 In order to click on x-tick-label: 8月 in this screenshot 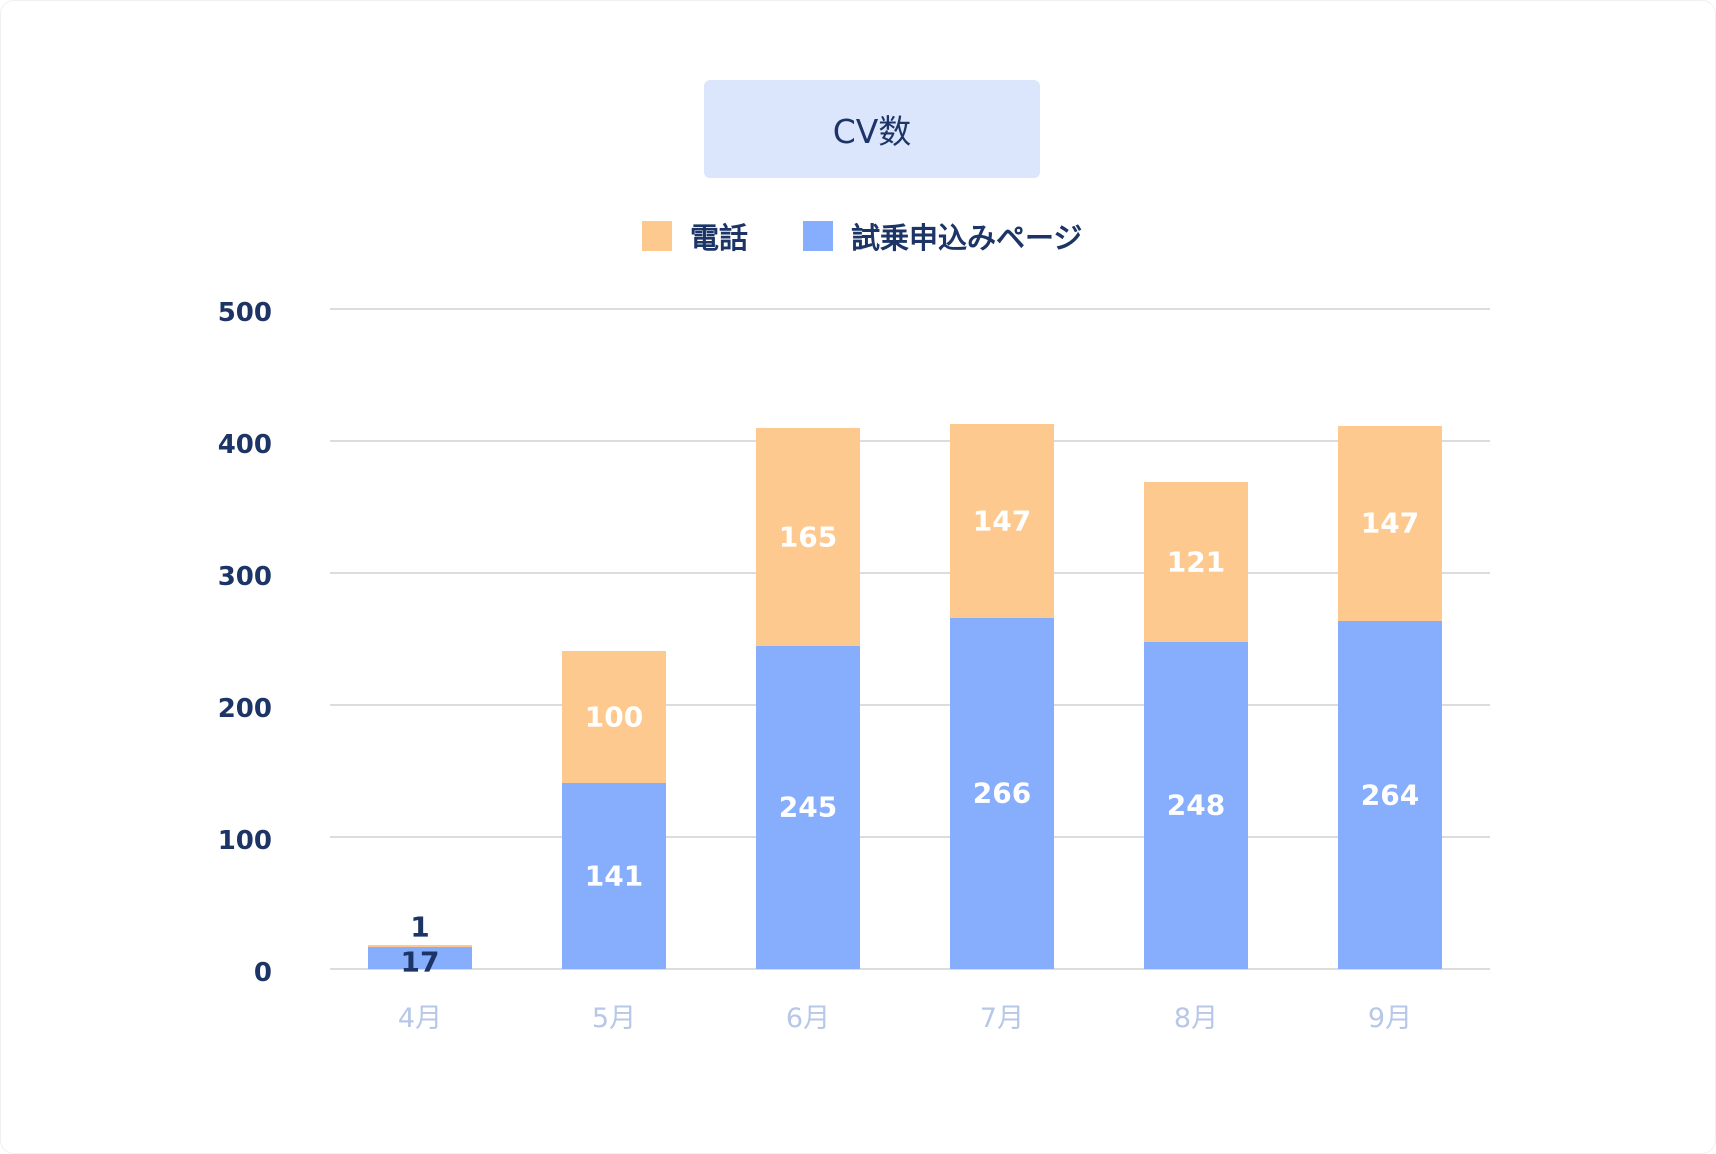, I will do `click(1196, 1018)`.